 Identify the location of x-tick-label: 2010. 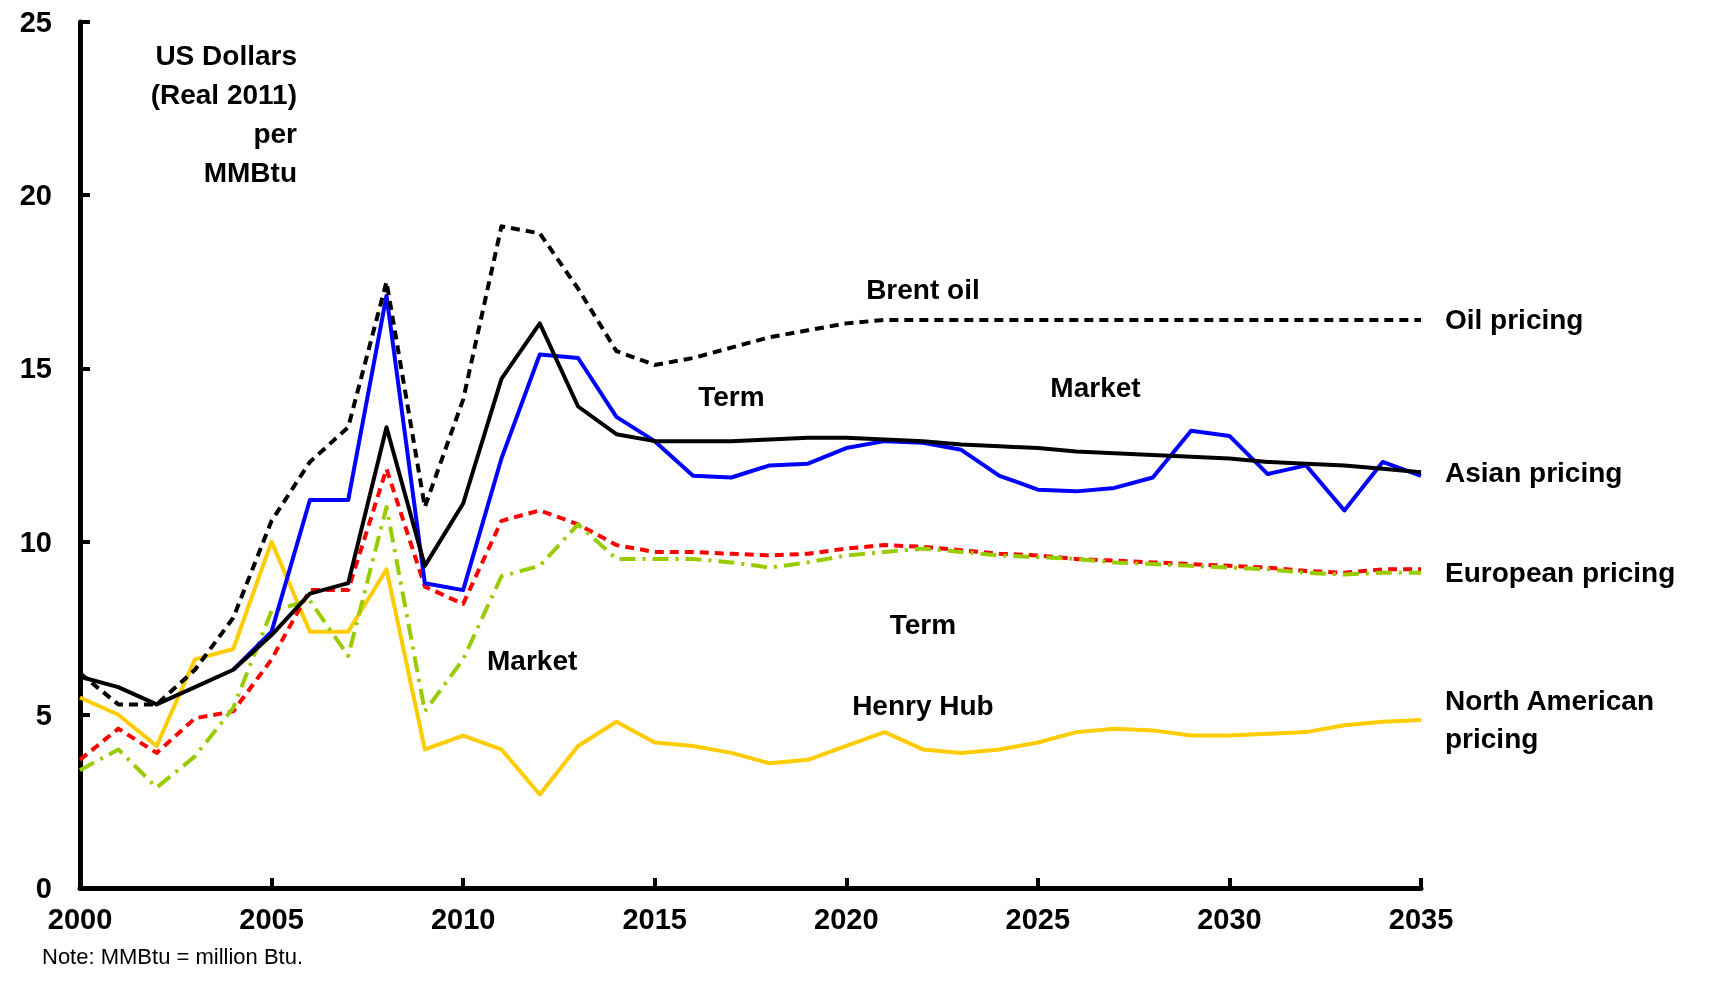
(463, 918).